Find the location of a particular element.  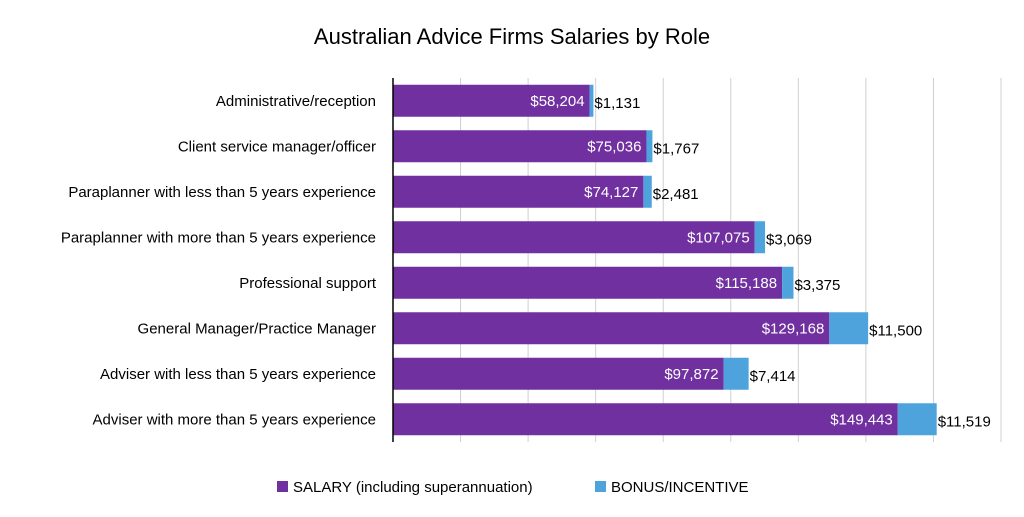

data-label-bonus: $2,481 is located at coordinates (676, 194).